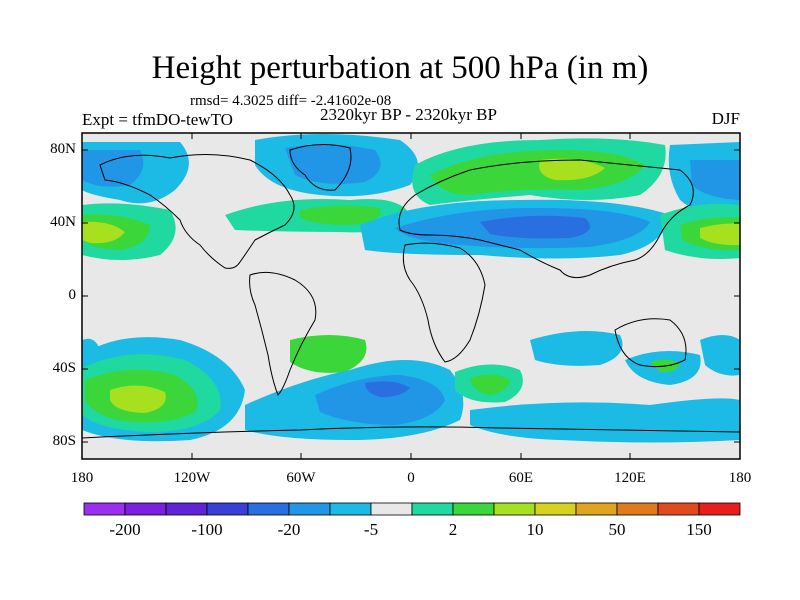 The image size is (800, 600). I want to click on contour-south-indian-low, so click(576, 348).